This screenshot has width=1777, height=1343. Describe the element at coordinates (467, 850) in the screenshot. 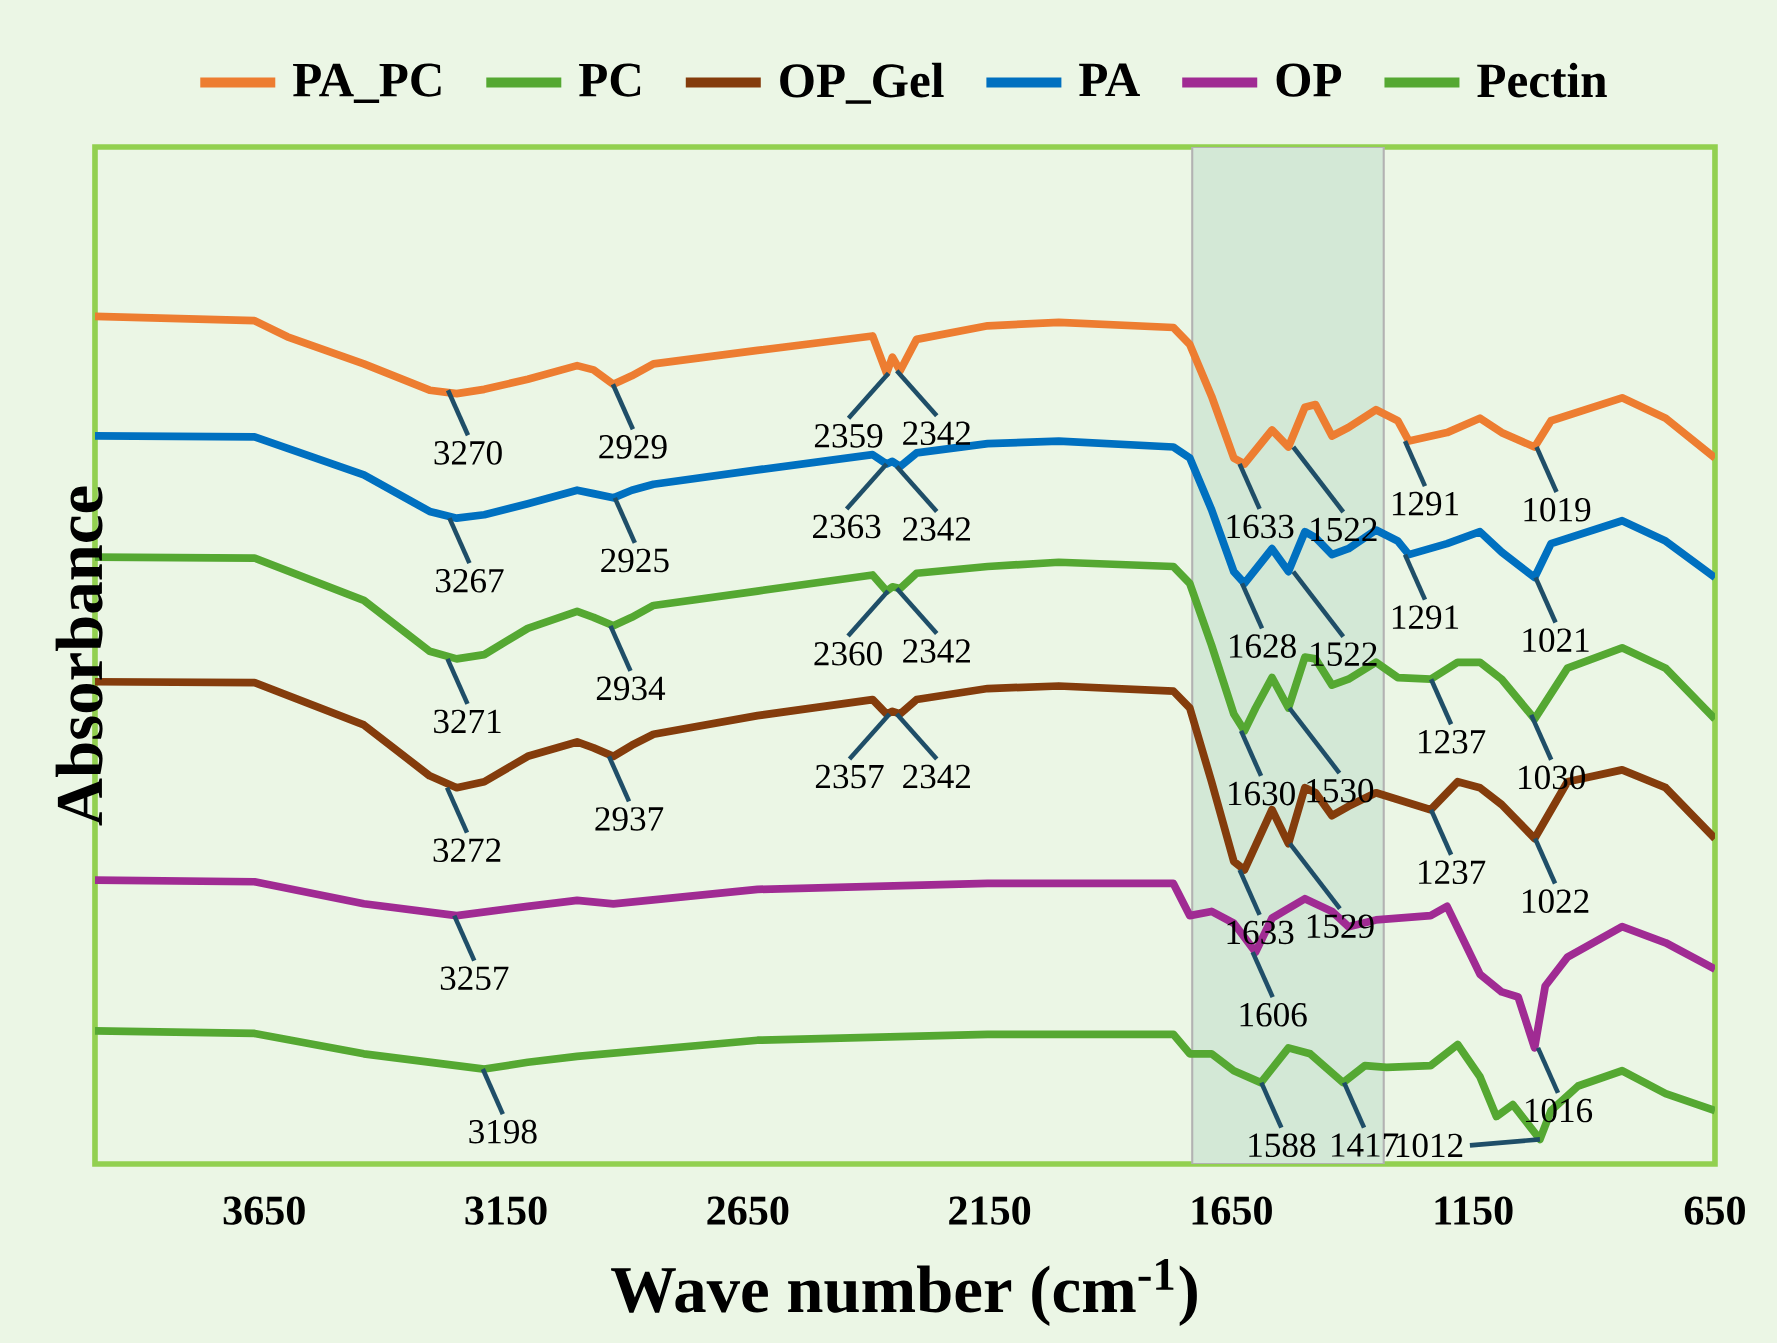

I see `annotation: 3272` at that location.